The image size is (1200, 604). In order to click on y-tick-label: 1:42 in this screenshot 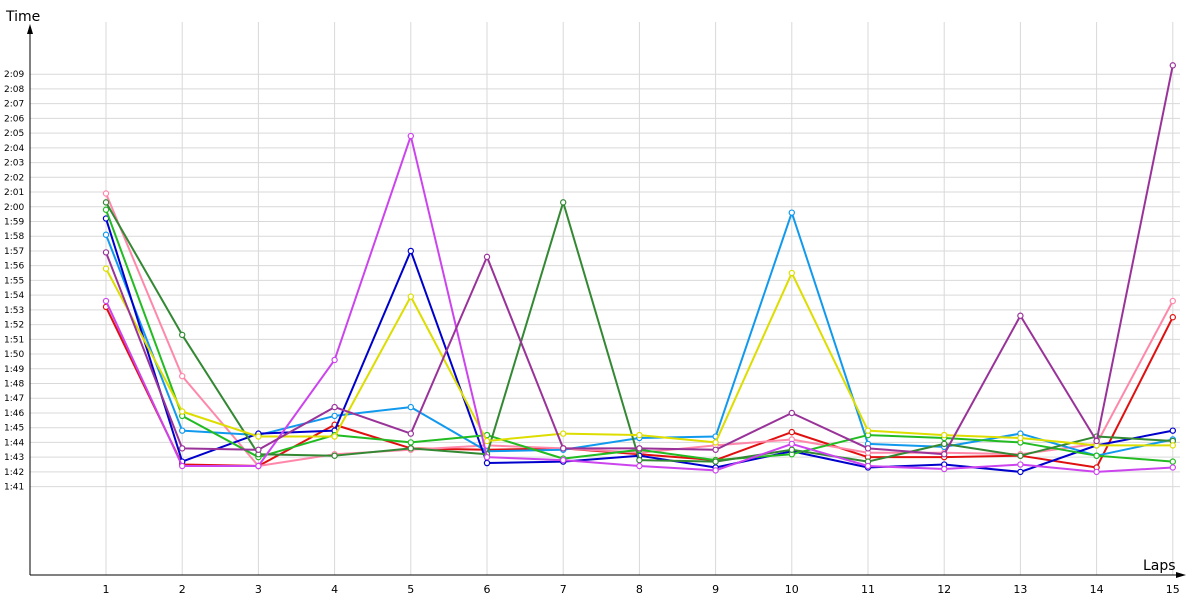, I will do `click(14, 473)`.